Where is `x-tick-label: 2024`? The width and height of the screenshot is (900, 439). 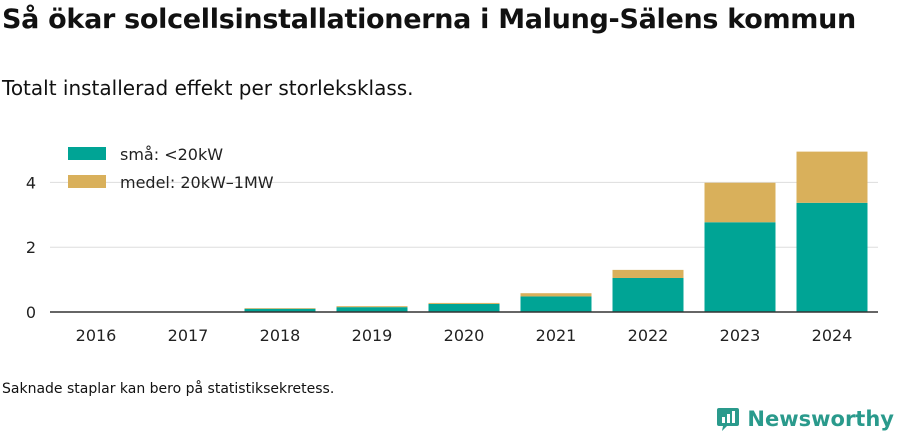 x-tick-label: 2024 is located at coordinates (832, 335).